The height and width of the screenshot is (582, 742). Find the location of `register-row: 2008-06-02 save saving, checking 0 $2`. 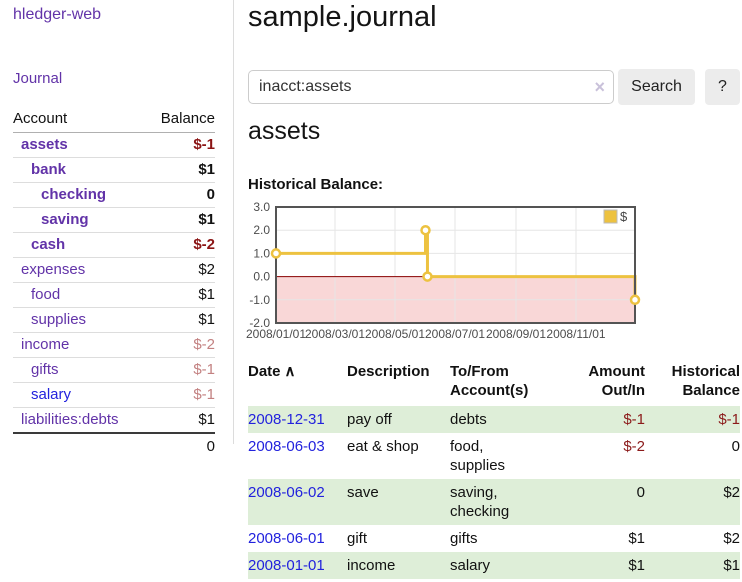

register-row: 2008-06-02 save saving, checking 0 $2 is located at coordinates (494, 502).